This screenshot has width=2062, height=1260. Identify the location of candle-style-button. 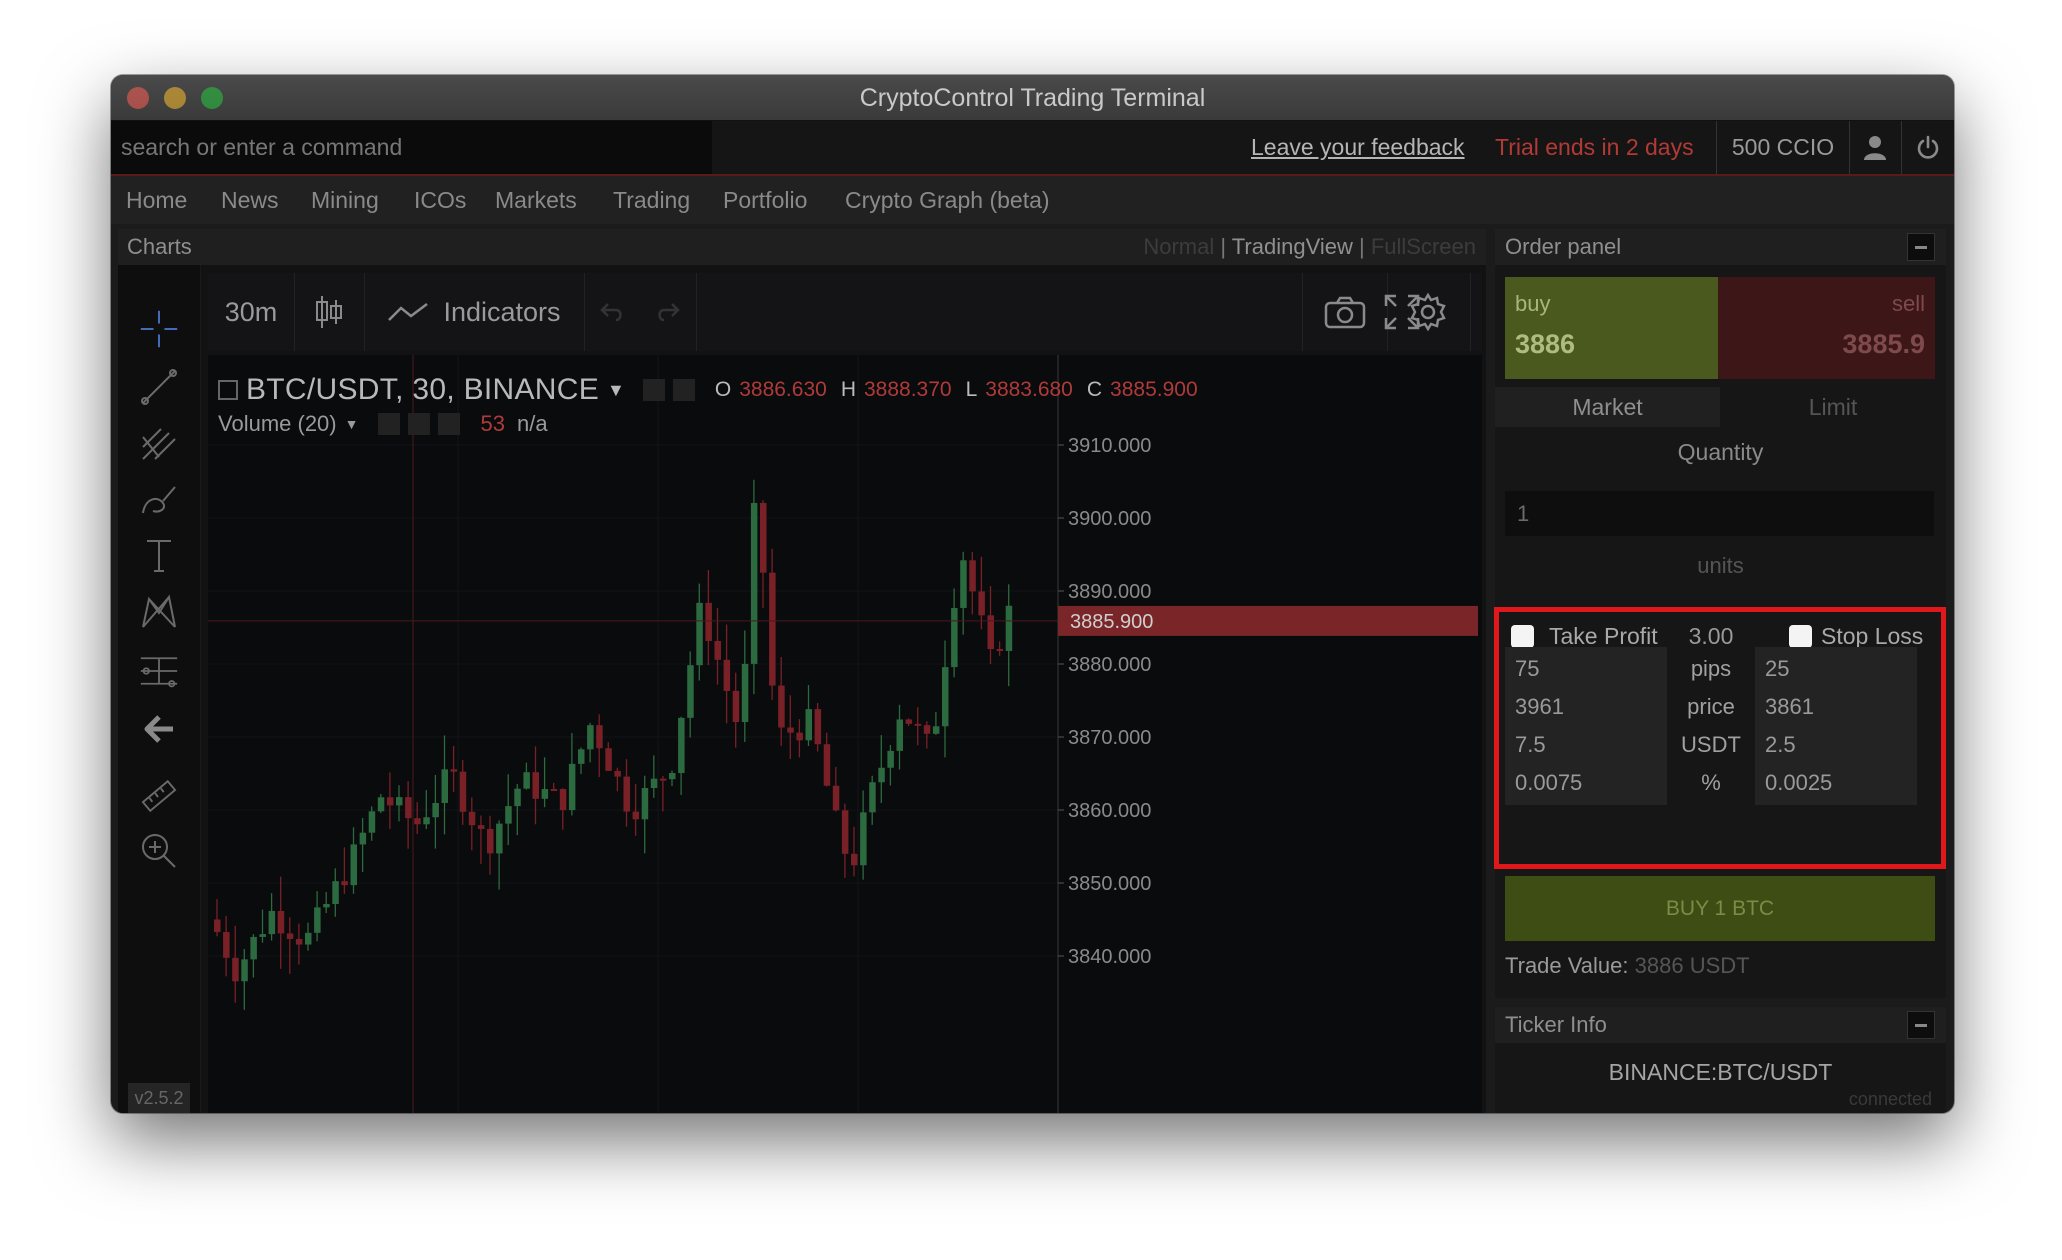
(329, 312).